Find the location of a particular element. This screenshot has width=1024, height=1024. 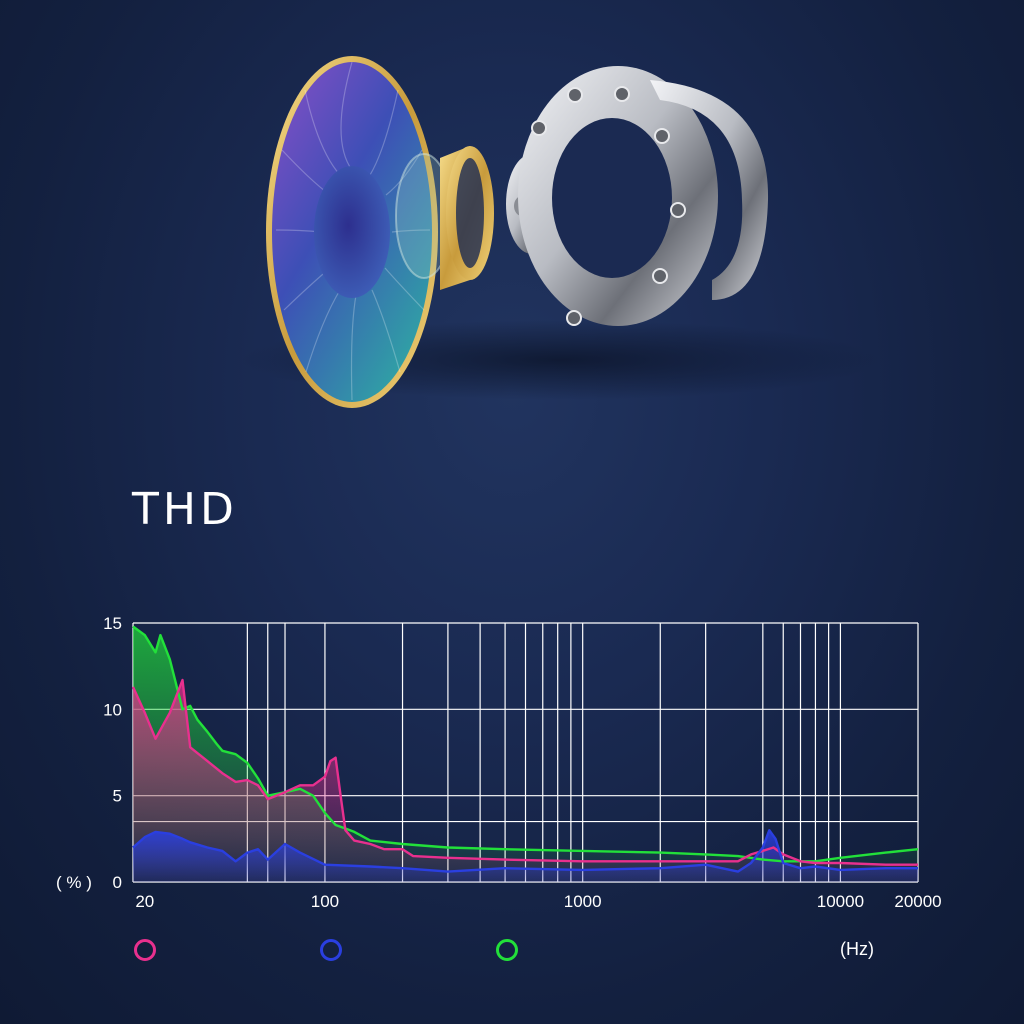

y-tick-label: 0 is located at coordinates (117, 882).